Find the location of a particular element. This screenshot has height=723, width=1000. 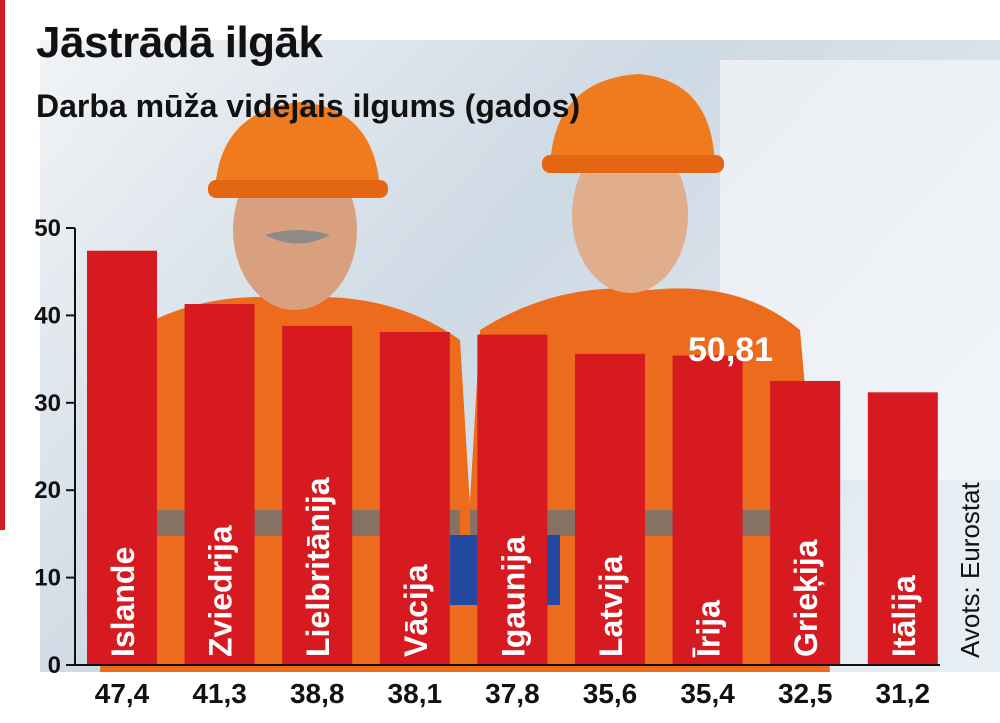

bar-value-label: 35,6 is located at coordinates (610, 693).